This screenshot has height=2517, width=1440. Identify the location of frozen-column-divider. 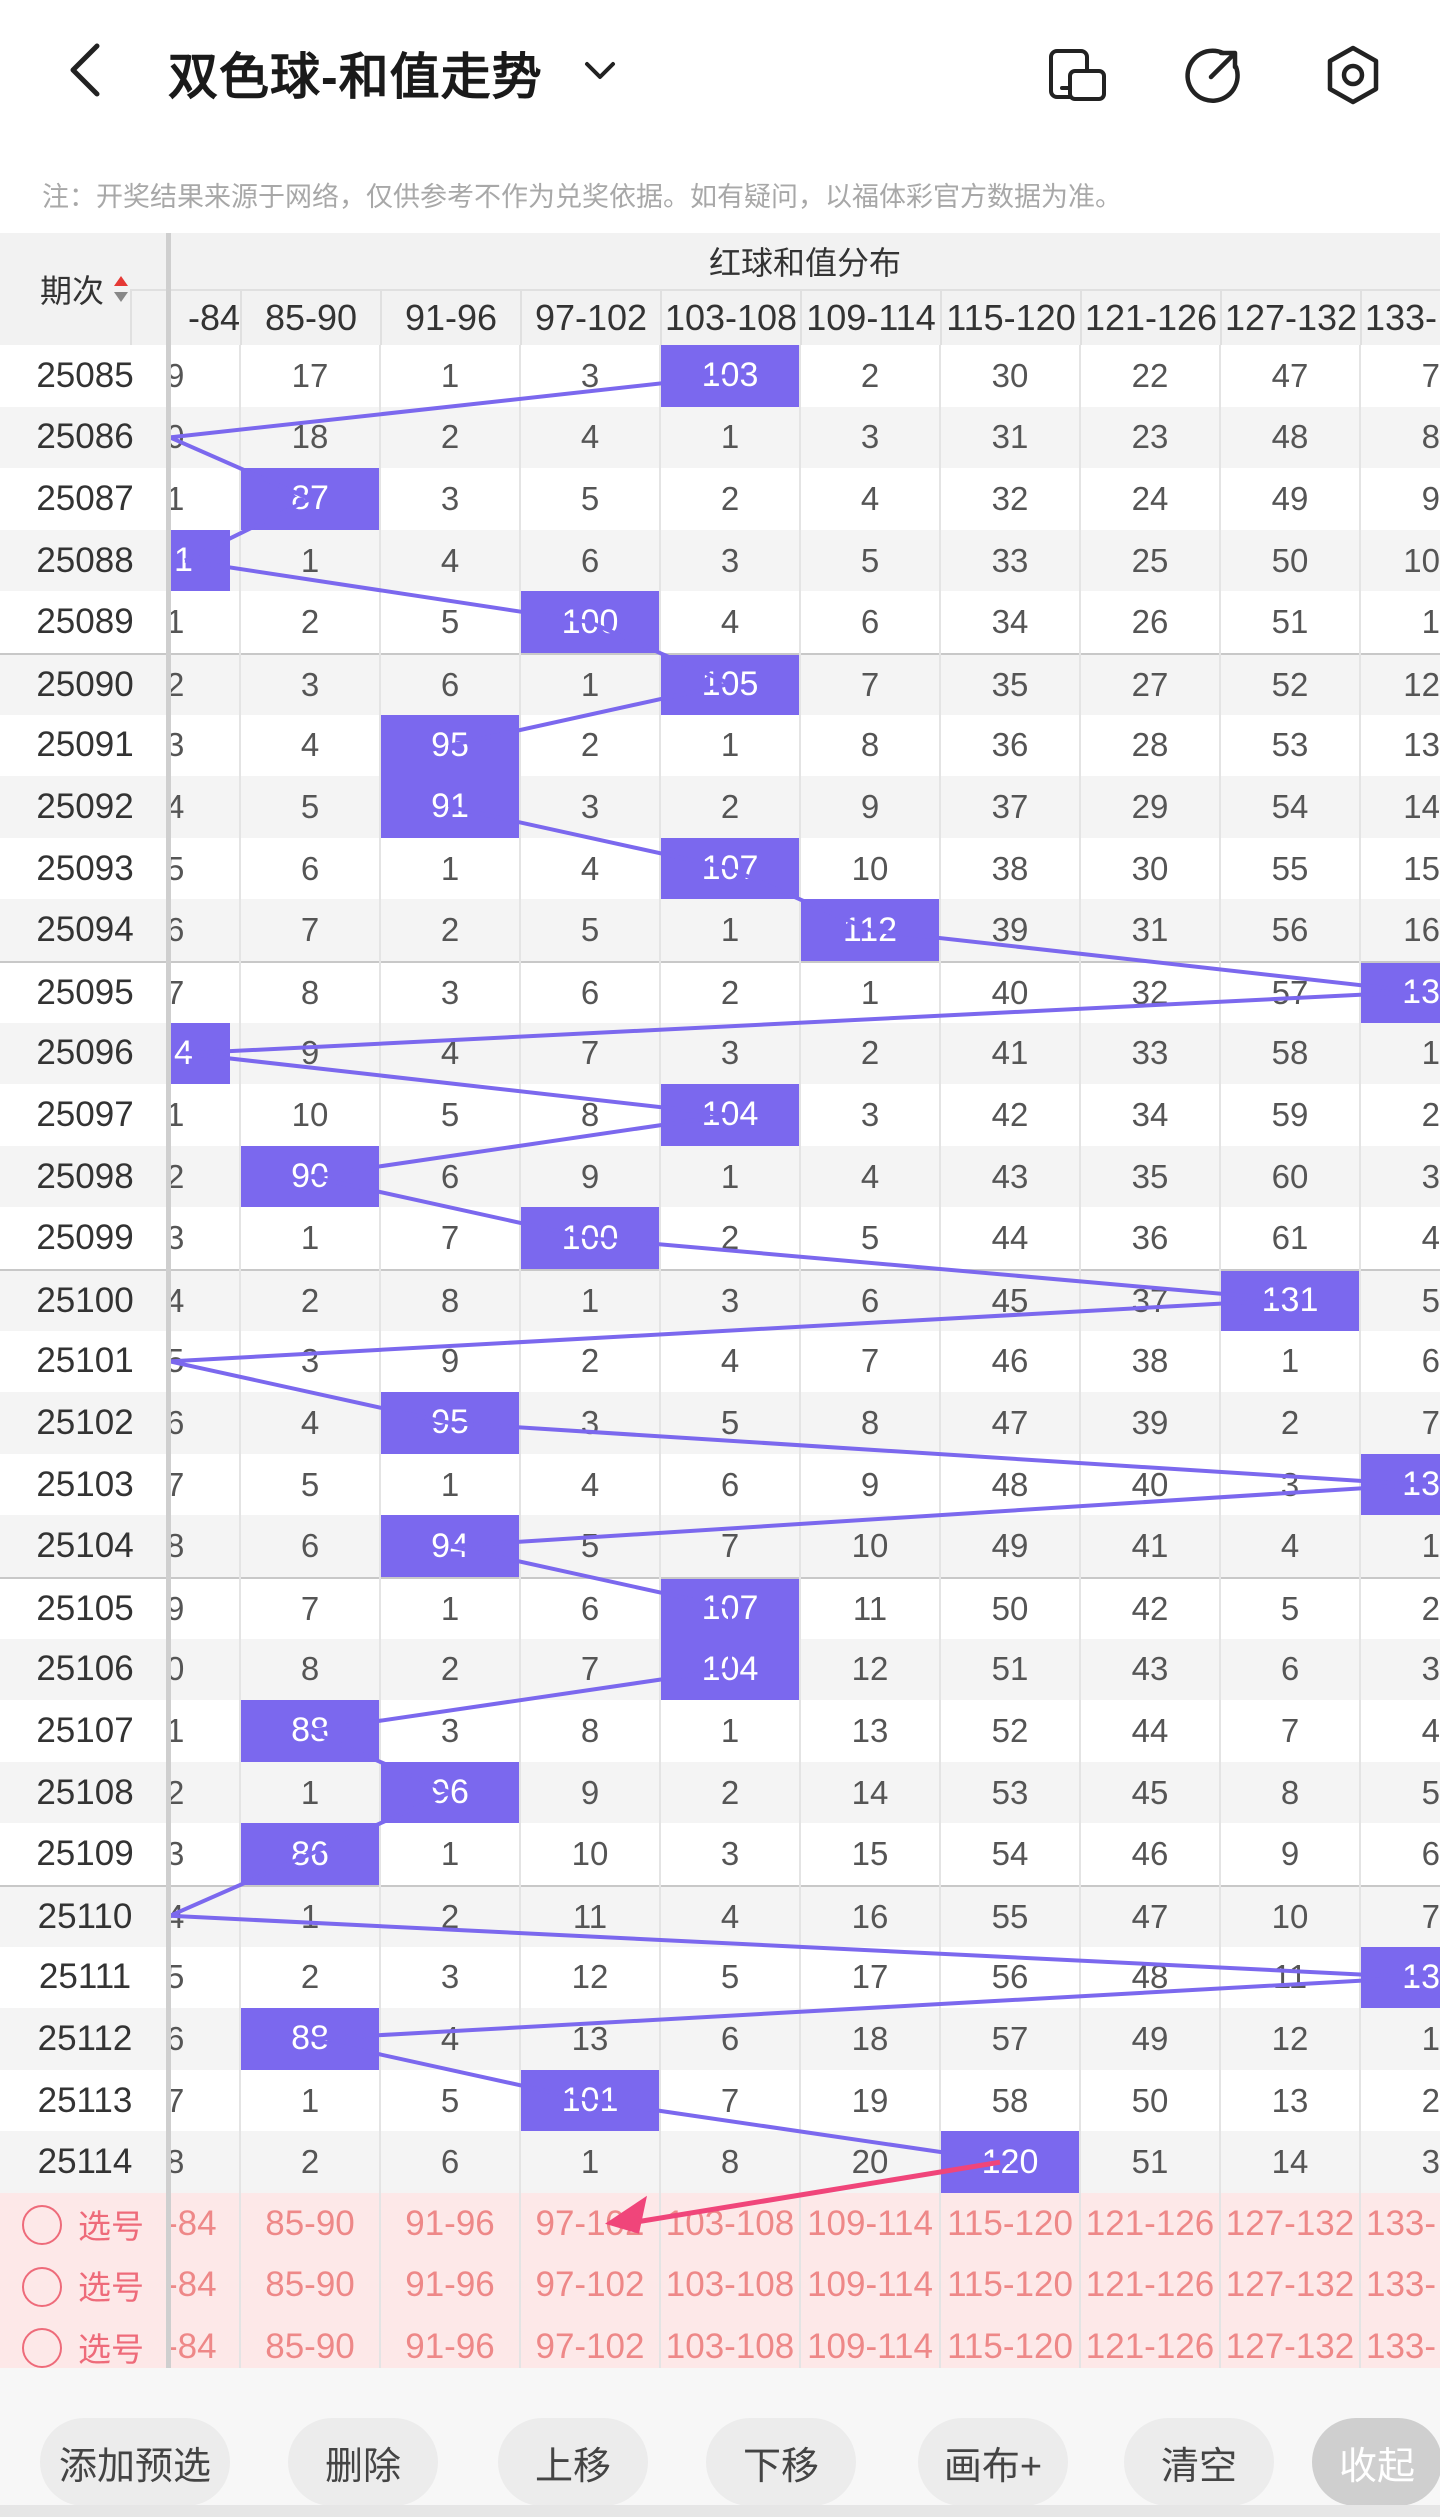
(168, 1300).